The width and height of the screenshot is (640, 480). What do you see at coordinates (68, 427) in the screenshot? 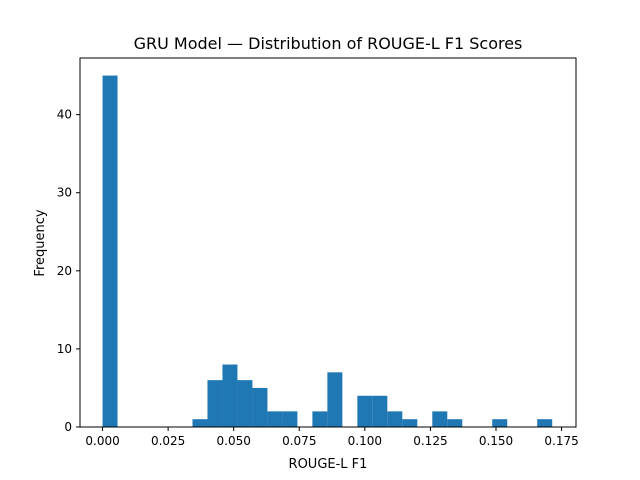
I see `y-tick-label: 0` at bounding box center [68, 427].